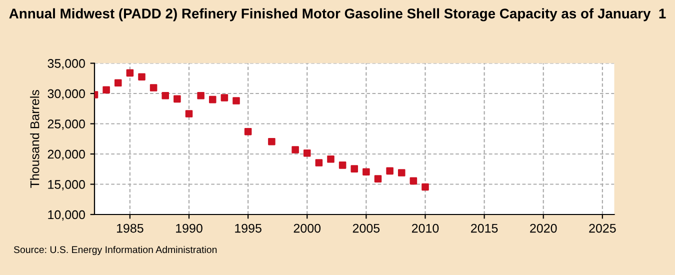 The width and height of the screenshot is (675, 275). I want to click on x-tick-label: 2015, so click(484, 228).